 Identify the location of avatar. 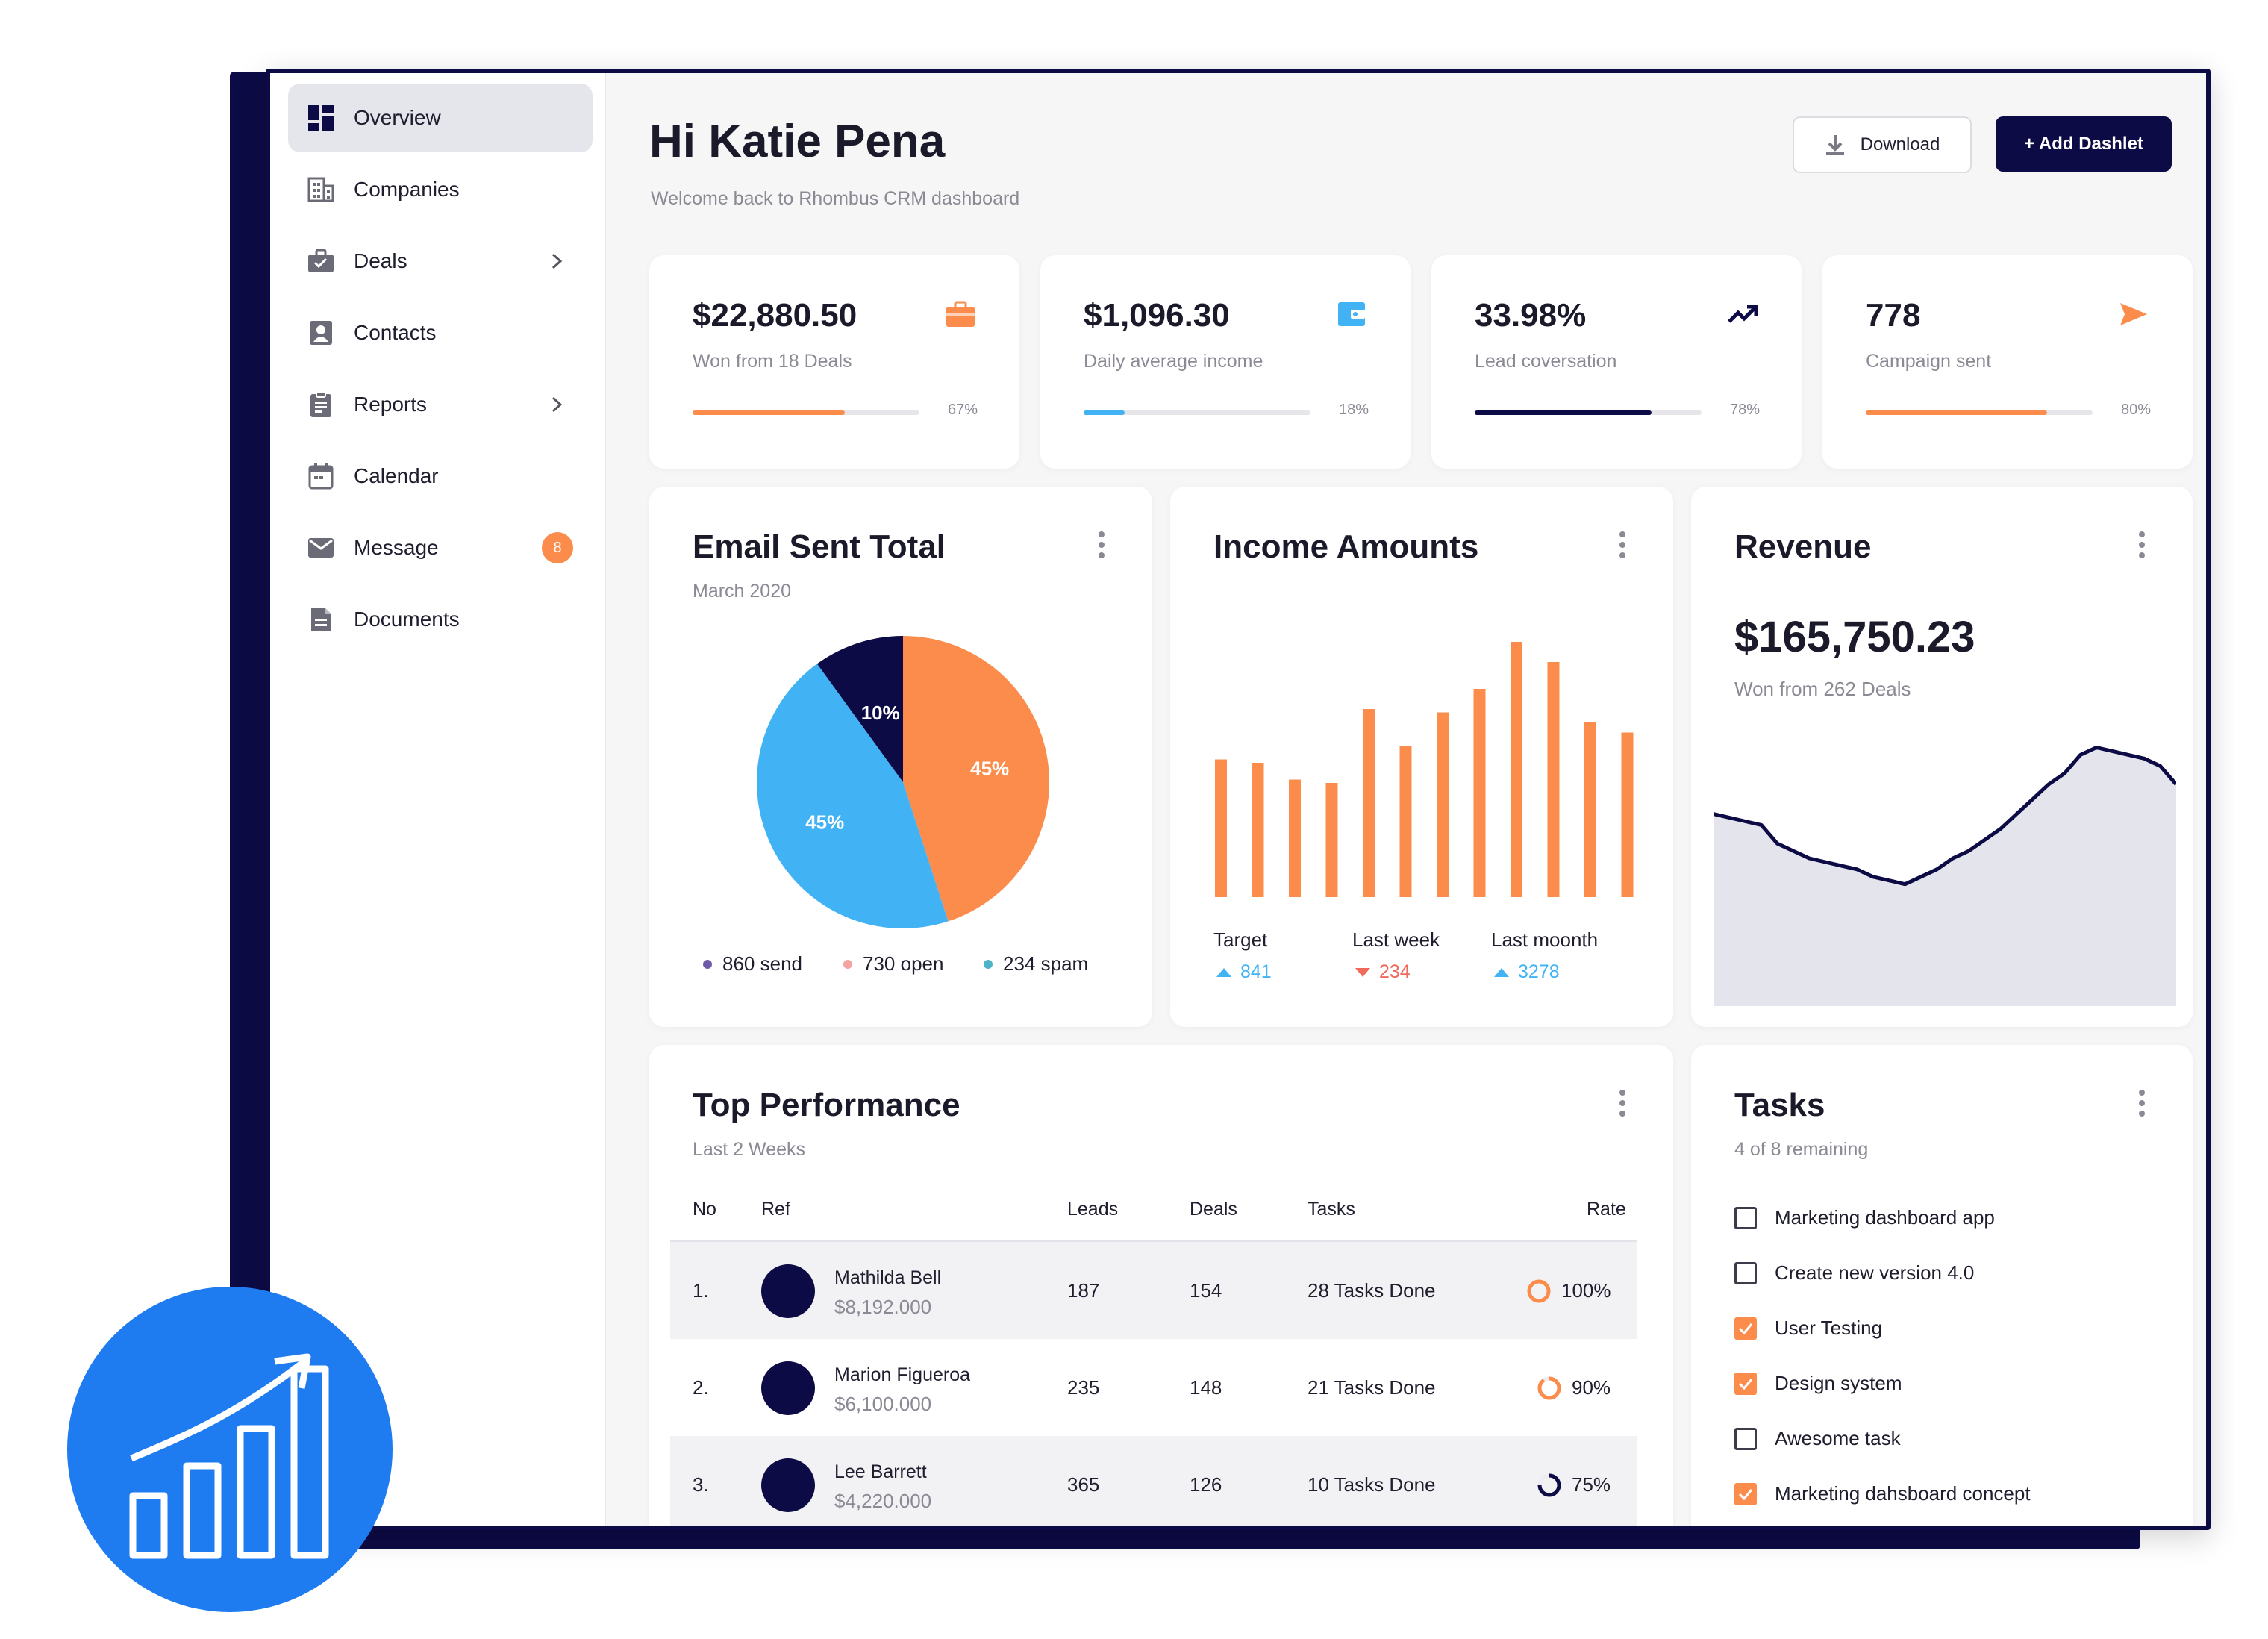
(788, 1485).